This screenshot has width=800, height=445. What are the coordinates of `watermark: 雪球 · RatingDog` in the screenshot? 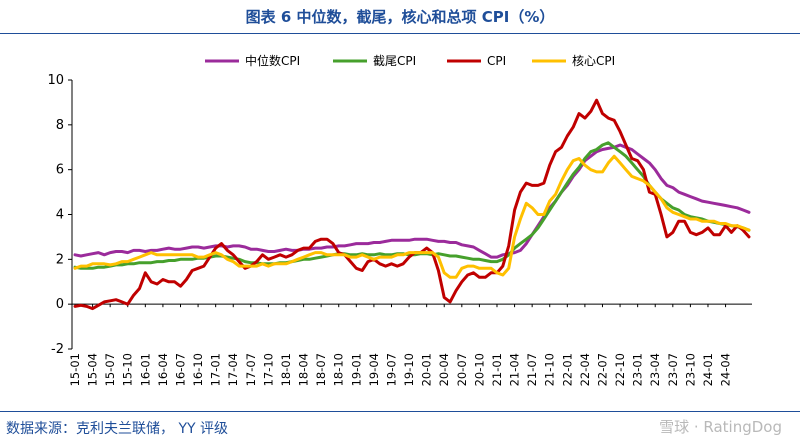 It's located at (720, 427).